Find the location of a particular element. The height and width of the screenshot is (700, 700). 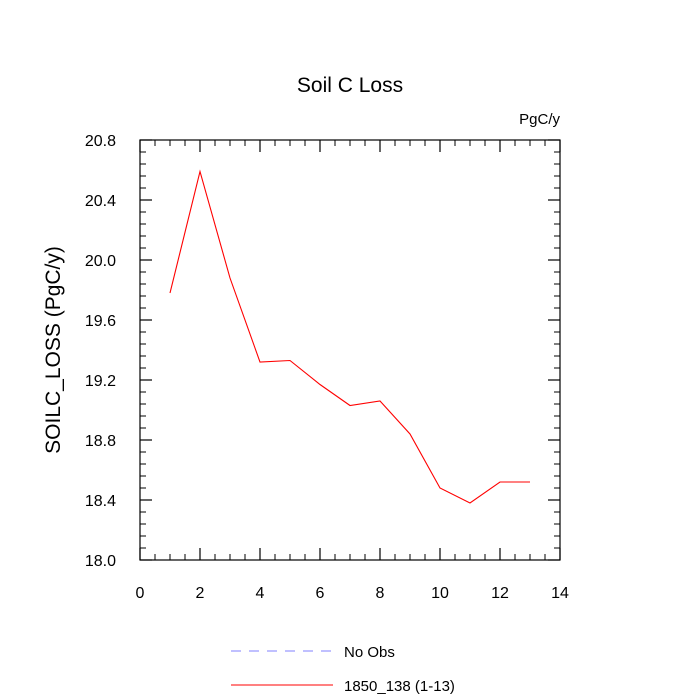

y-tick-label: 19.6 is located at coordinates (100, 321).